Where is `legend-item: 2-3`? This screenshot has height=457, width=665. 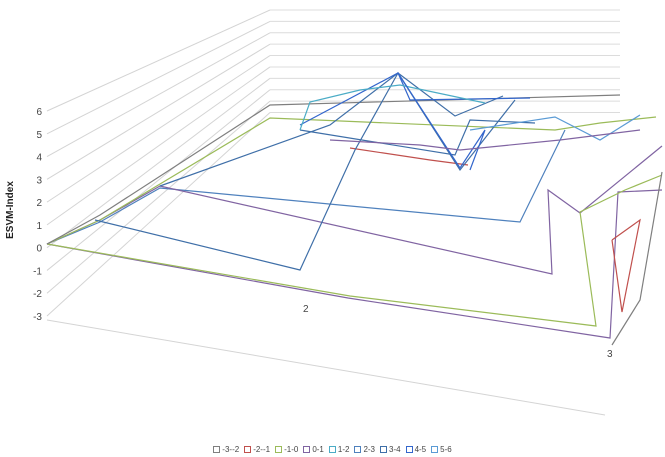 legend-item: 2-3 is located at coordinates (364, 449).